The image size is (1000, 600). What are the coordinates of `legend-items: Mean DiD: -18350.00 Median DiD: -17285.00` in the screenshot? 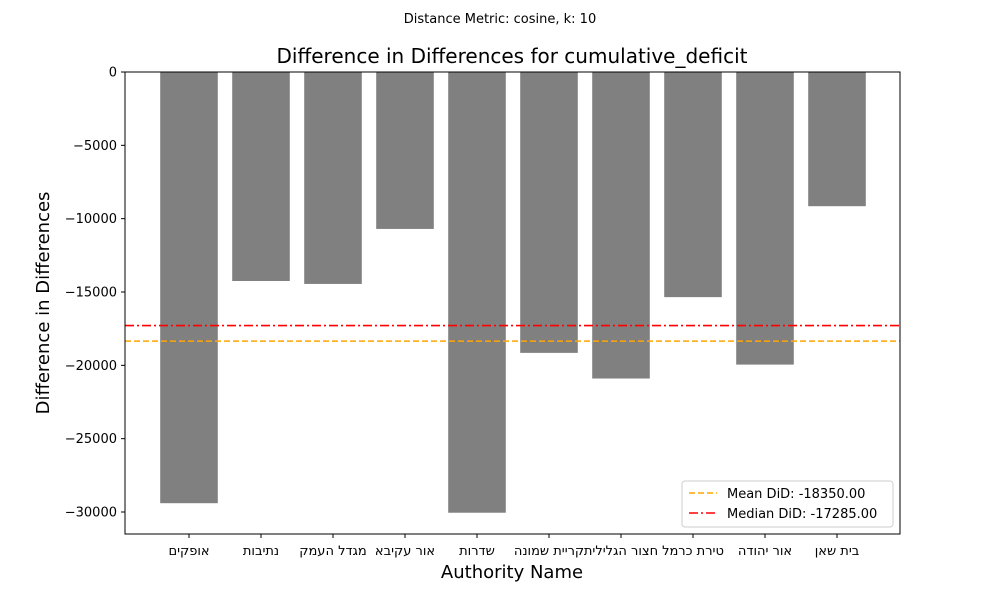 It's located at (783, 504).